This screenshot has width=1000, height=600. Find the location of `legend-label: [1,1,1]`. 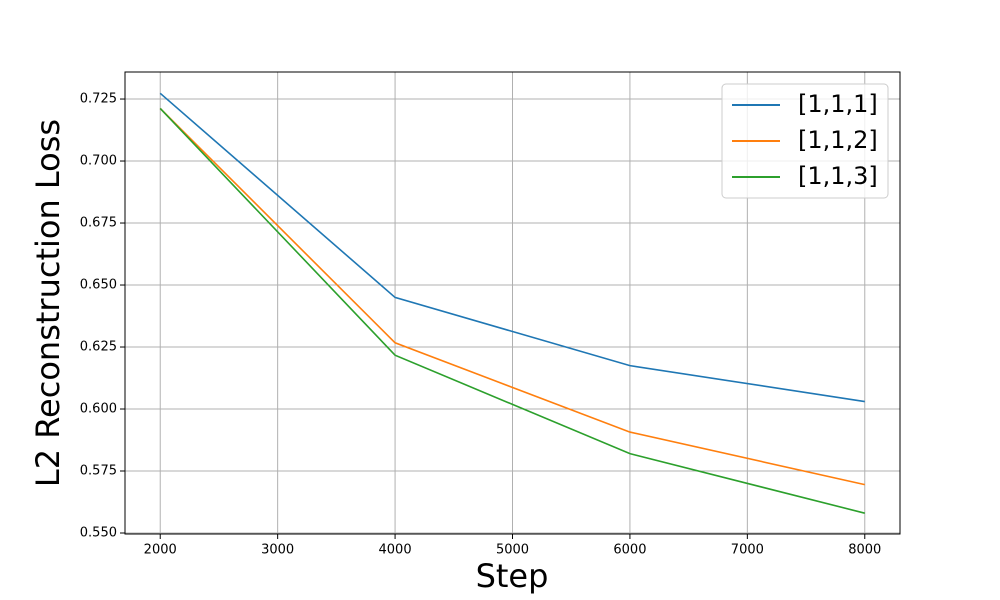

legend-label: [1,1,1] is located at coordinates (838, 104).